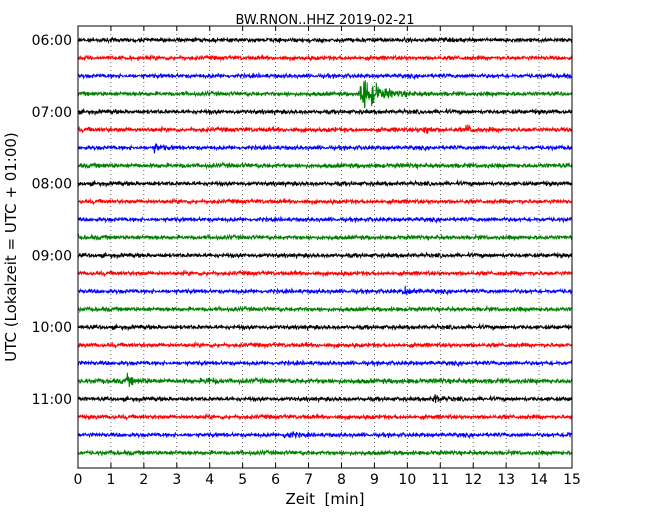  Describe the element at coordinates (308, 480) in the screenshot. I see `x-tick-label: 7` at that location.